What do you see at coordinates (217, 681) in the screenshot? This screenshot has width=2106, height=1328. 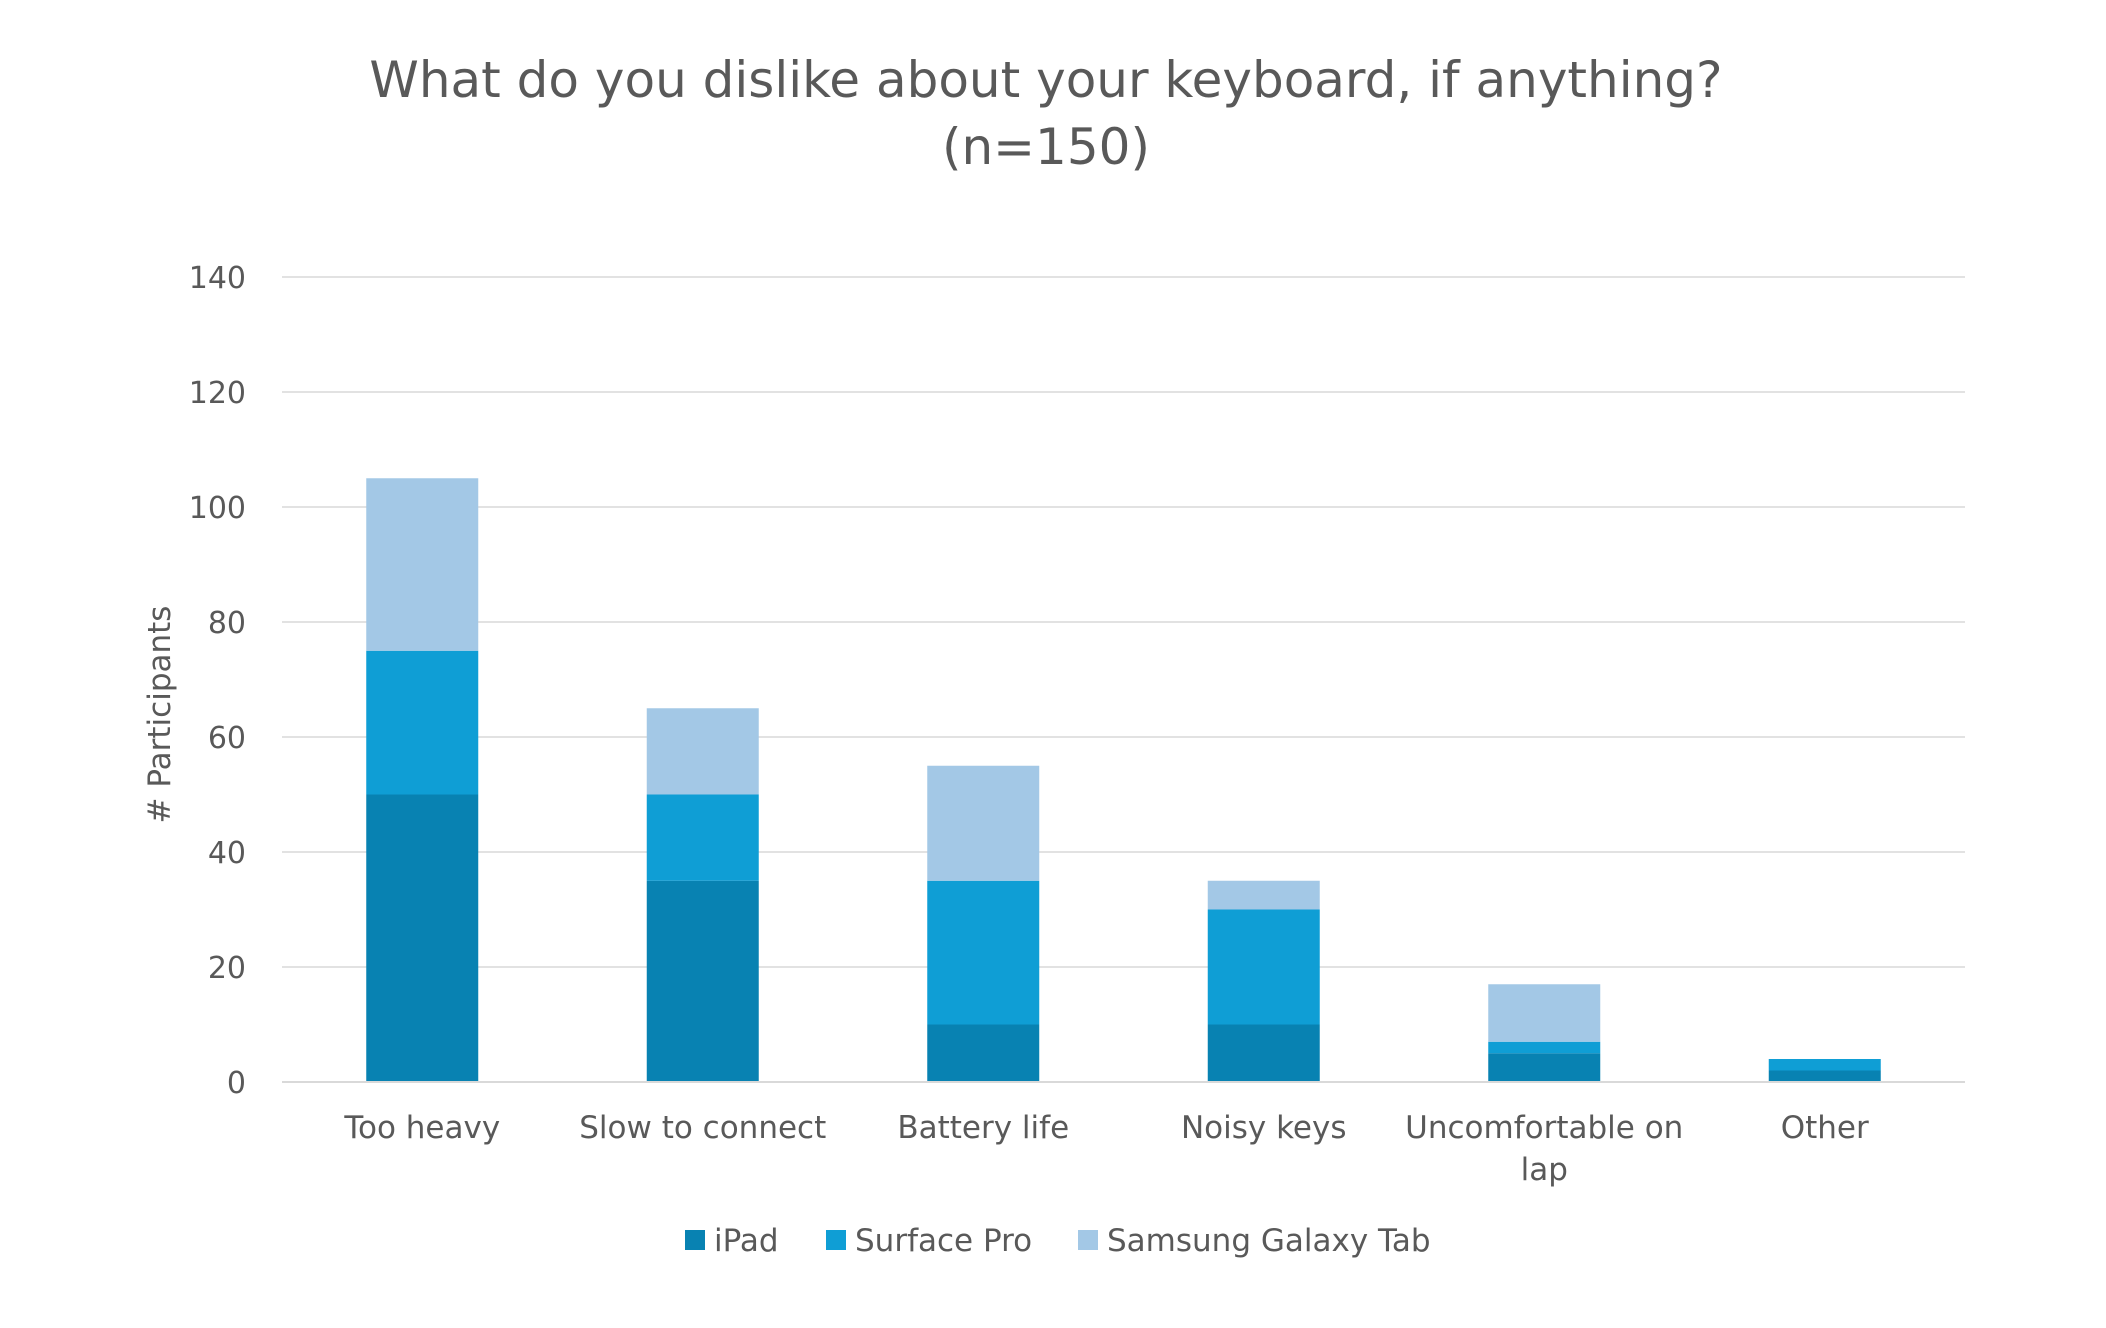 I see `y-axis-tick-labels: 0 20 40 60 80 100 120 140` at bounding box center [217, 681].